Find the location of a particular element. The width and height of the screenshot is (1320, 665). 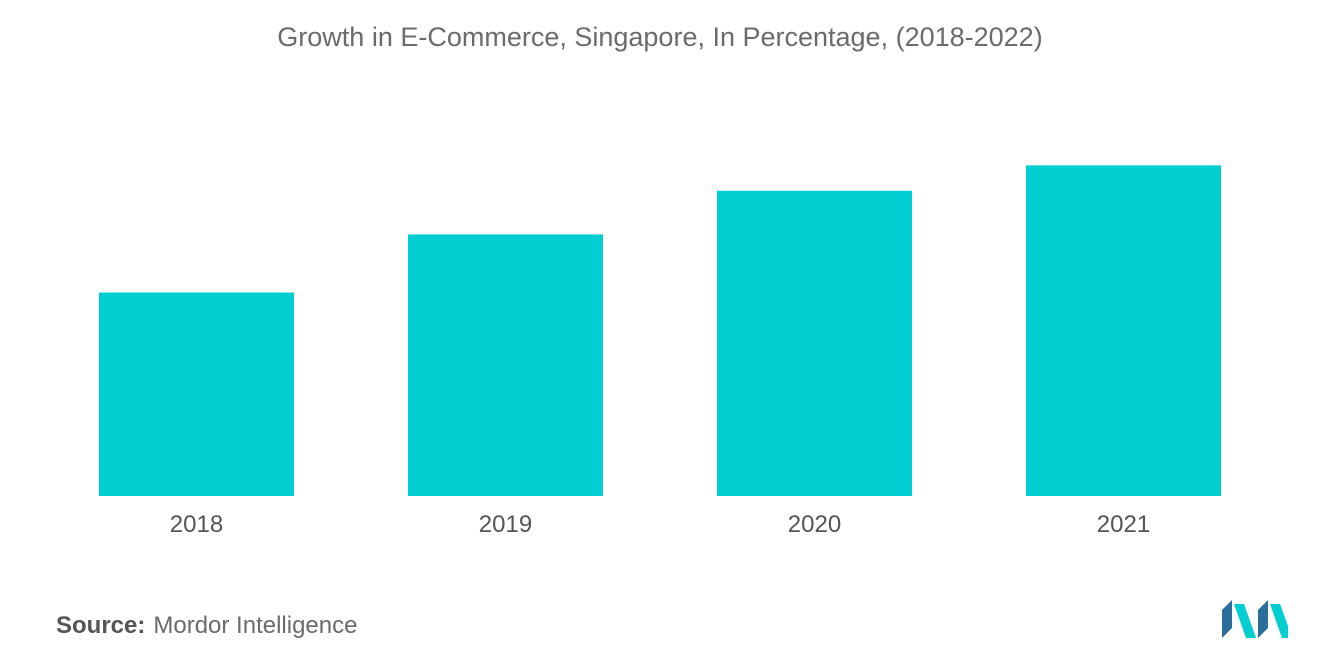

bar-2021 is located at coordinates (1123, 330).